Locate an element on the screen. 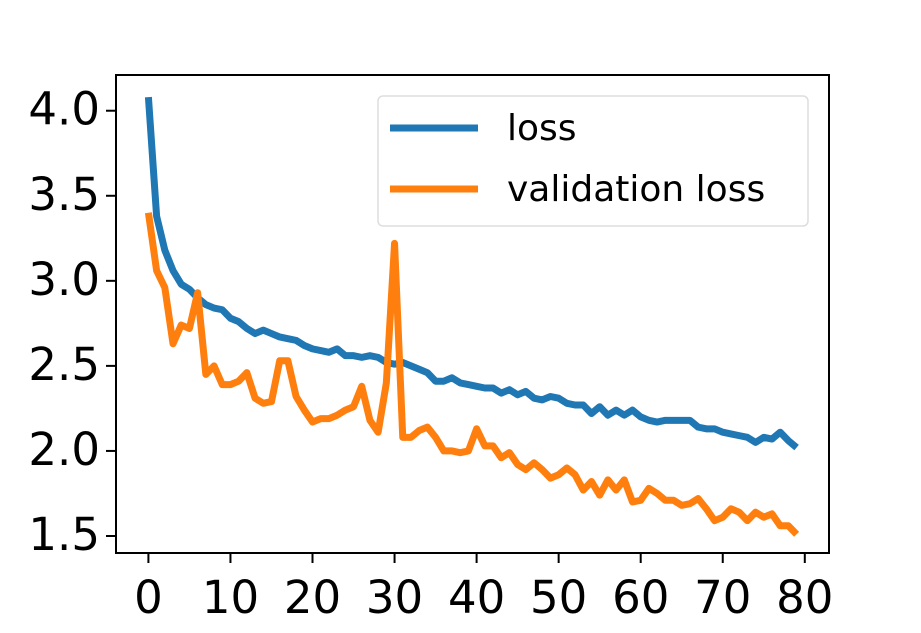 Image resolution: width=921 pixels, height=633 pixels. x-tick-label: 30 is located at coordinates (394, 597).